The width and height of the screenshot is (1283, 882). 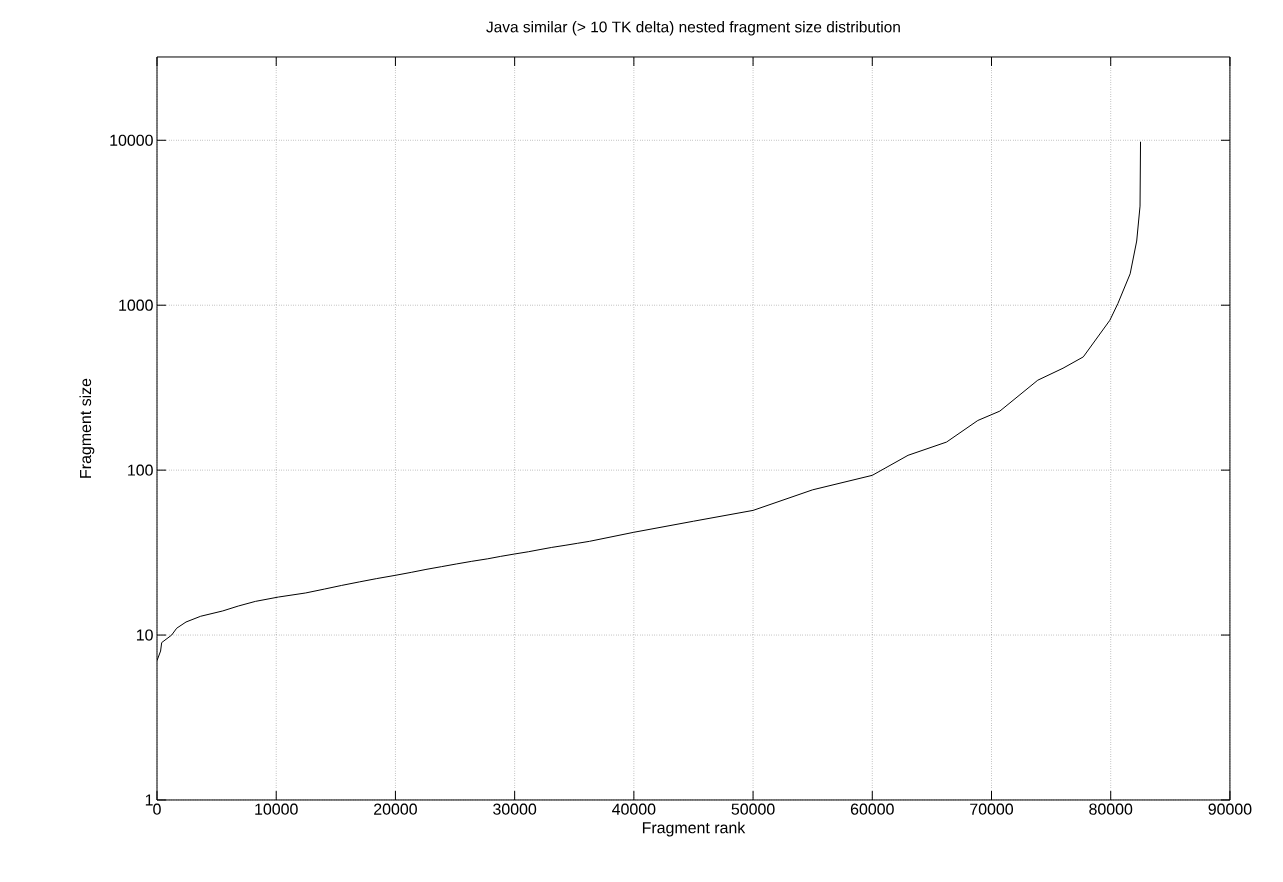 I want to click on y-tick-label: 10000, so click(x=131, y=140).